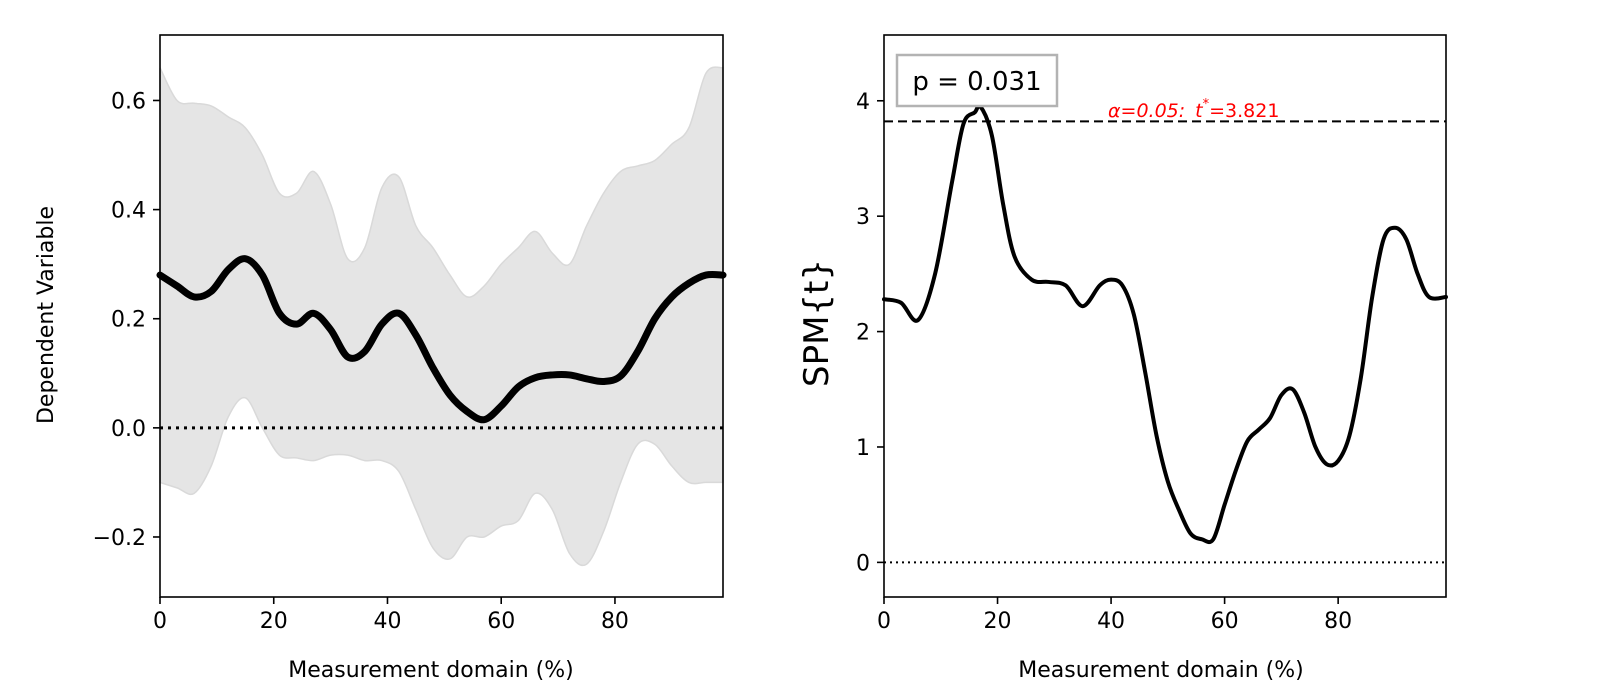  Describe the element at coordinates (1193, 109) in the screenshot. I see `threshold-label: α=0.05: t*=3.821` at that location.